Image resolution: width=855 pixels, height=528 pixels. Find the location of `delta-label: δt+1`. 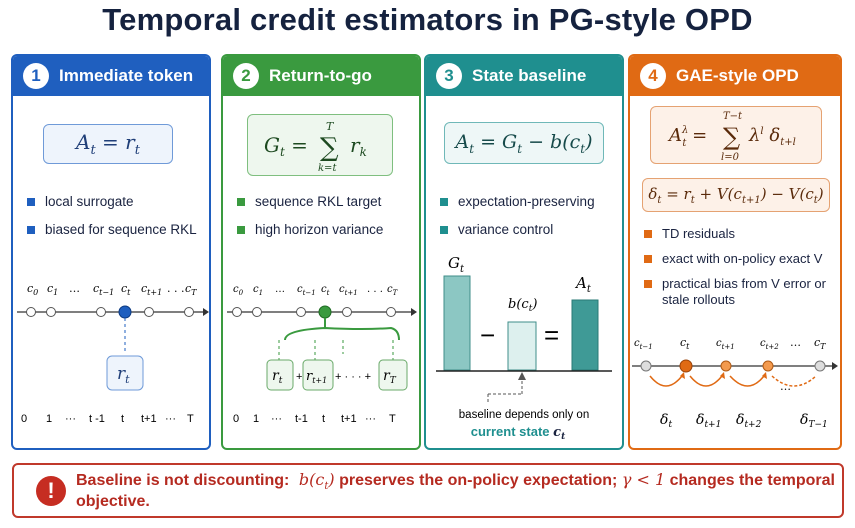

delta-label: δt+1 is located at coordinates (708, 421).